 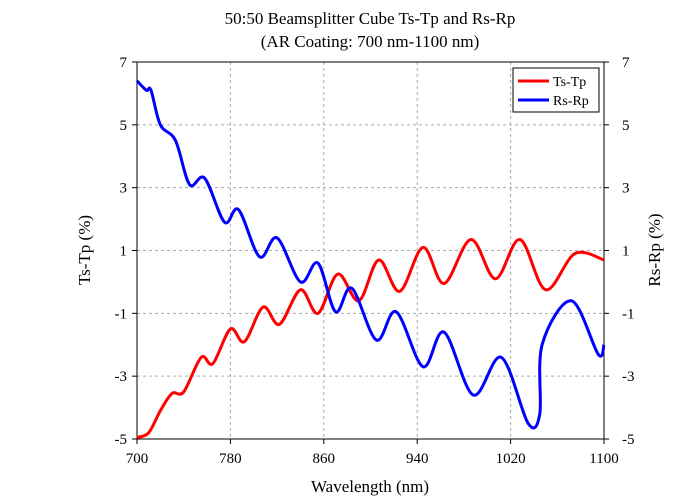 I want to click on x-tick-label: 860, so click(x=324, y=459).